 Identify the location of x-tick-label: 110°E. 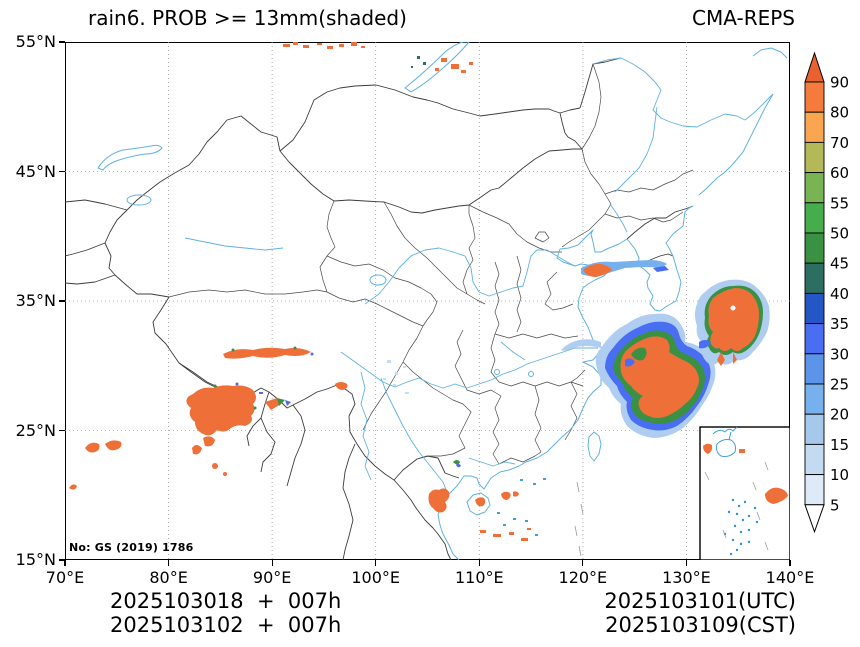
(479, 577).